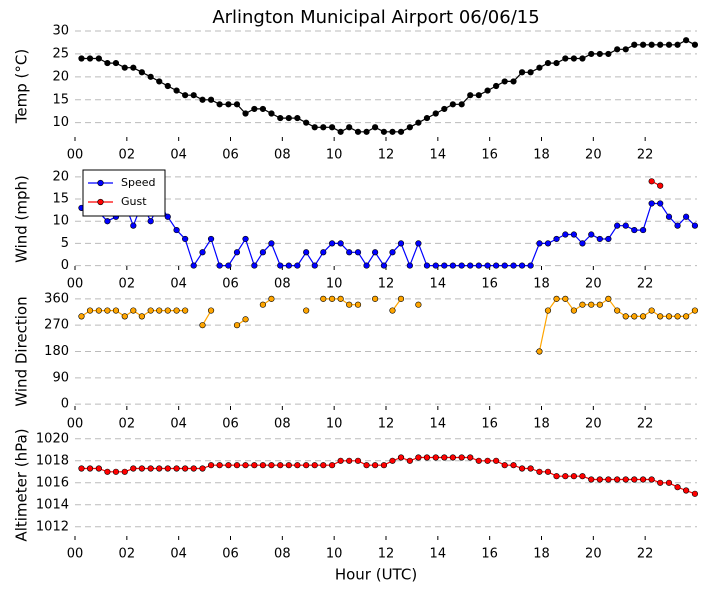 Image resolution: width=705 pixels, height=594 pixels. What do you see at coordinates (489, 424) in the screenshot?
I see `x-tick-label: 16` at bounding box center [489, 424].